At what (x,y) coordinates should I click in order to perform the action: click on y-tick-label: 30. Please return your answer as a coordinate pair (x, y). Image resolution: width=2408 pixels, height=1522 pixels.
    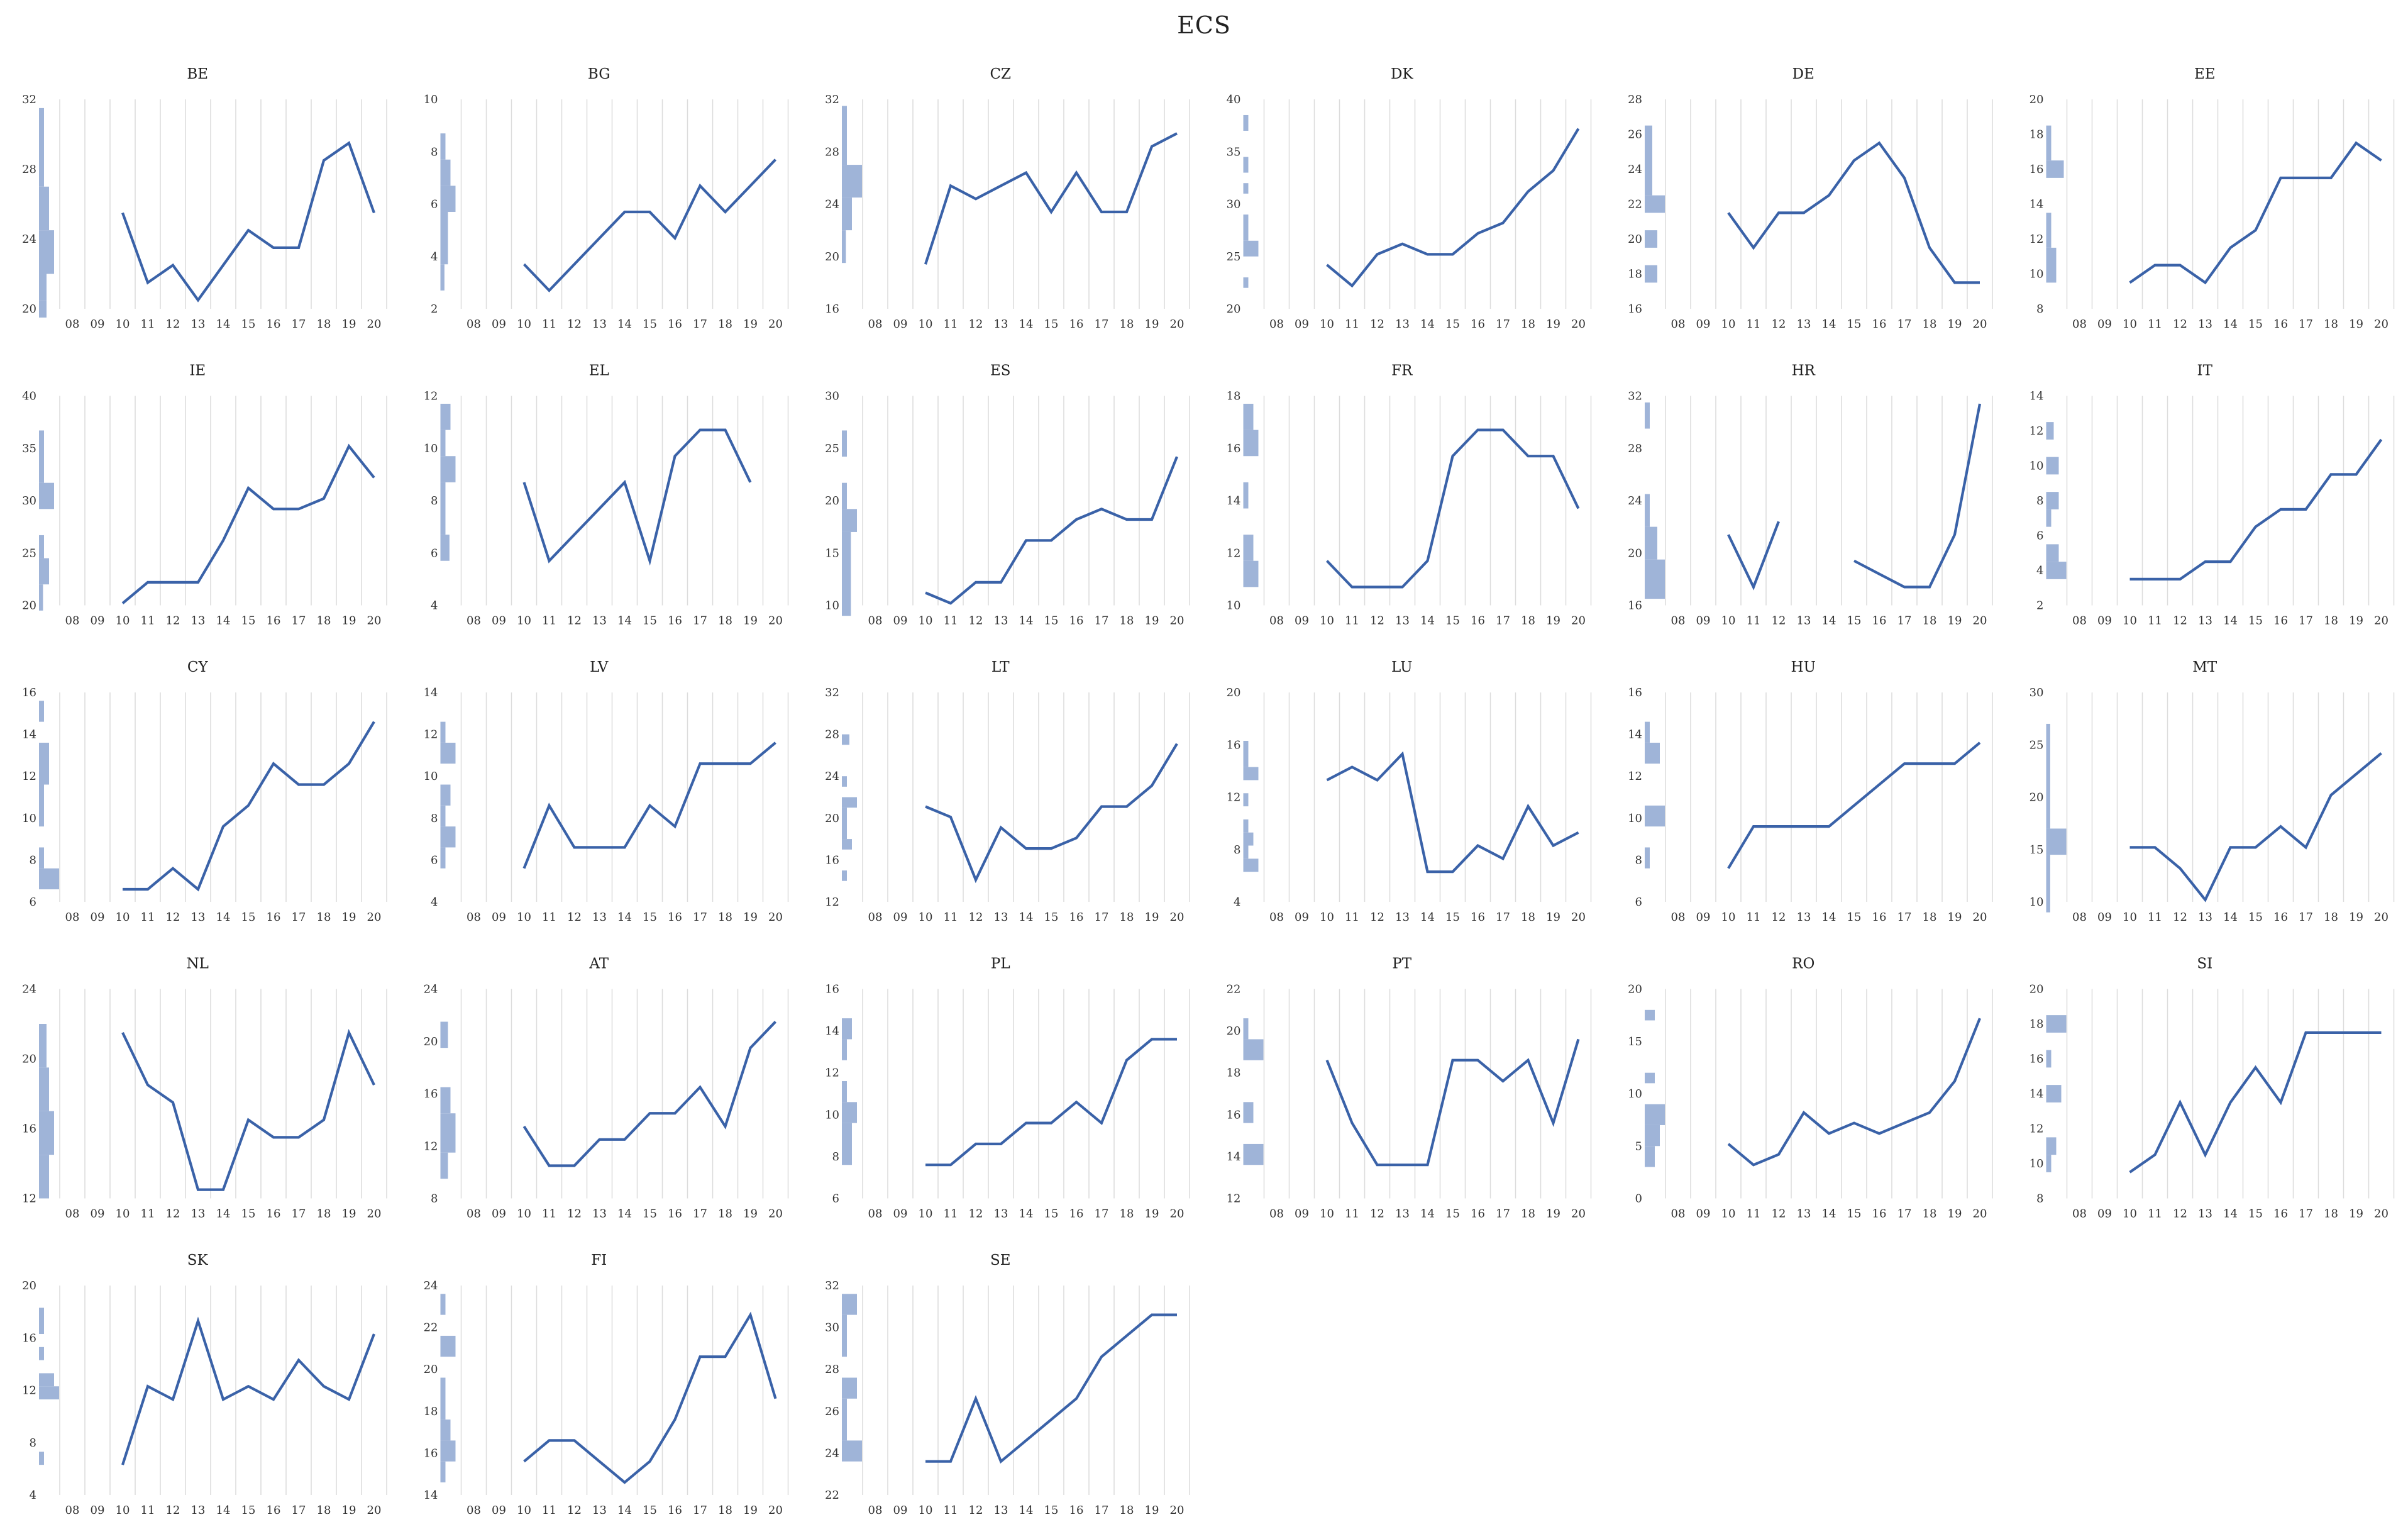
    Looking at the image, I should click on (832, 1328).